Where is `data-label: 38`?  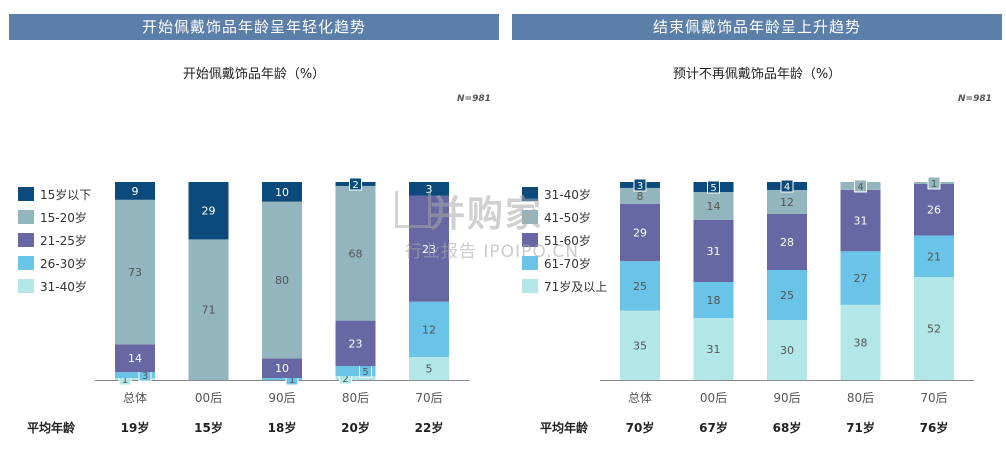 data-label: 38 is located at coordinates (861, 342).